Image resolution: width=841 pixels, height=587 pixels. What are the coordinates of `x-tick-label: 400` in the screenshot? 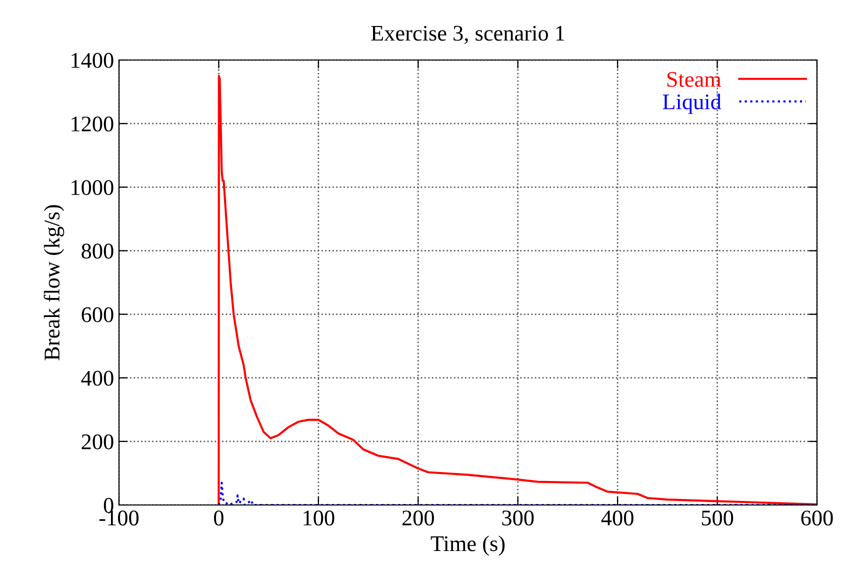 It's located at (617, 518).